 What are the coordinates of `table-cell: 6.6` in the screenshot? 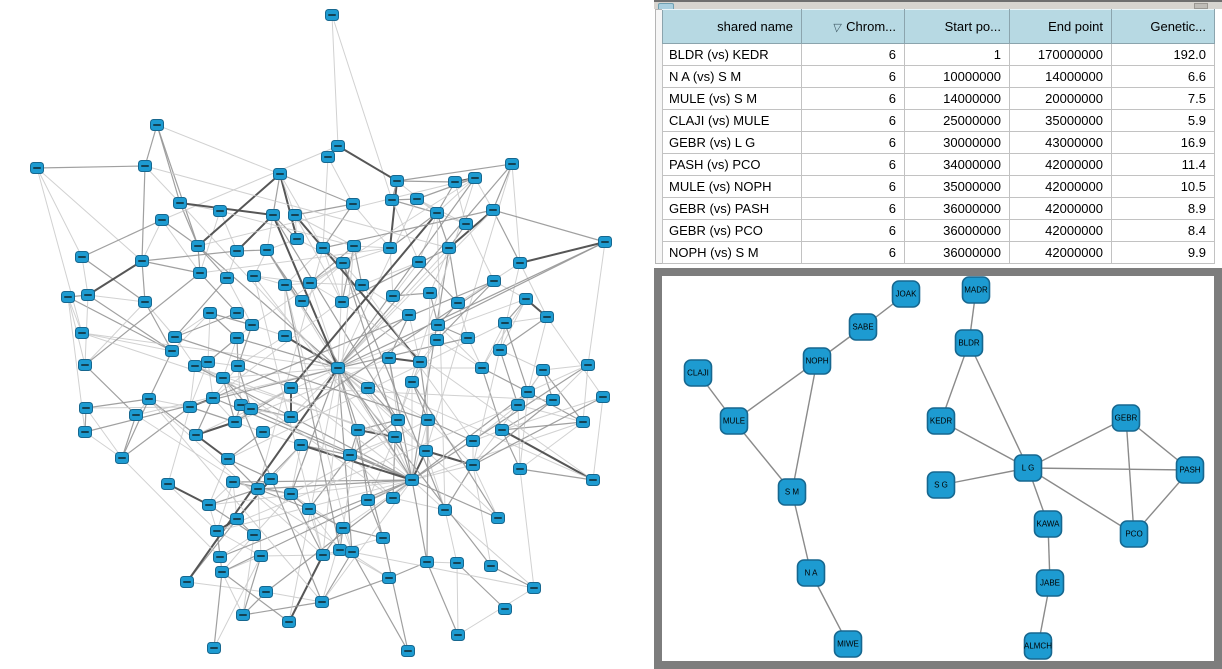 It's located at (1163, 76).